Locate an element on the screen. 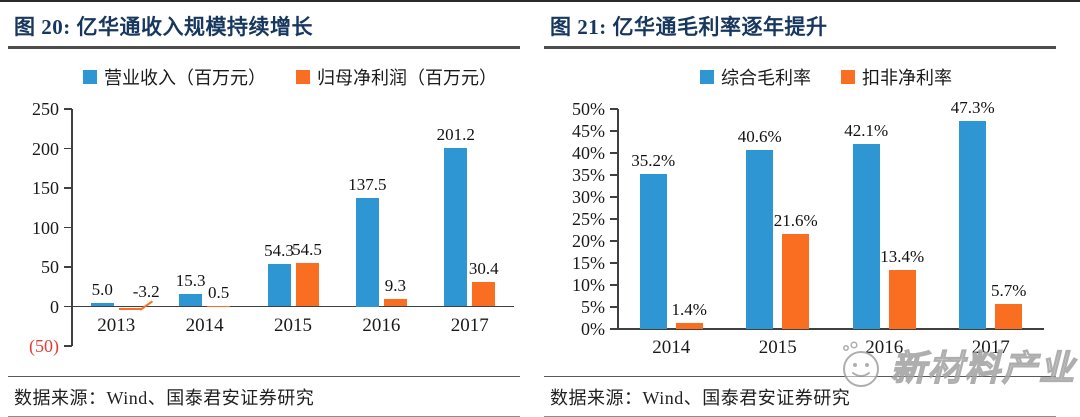 This screenshot has width=1080, height=417. bar-value-label: 0.5 is located at coordinates (218, 293).